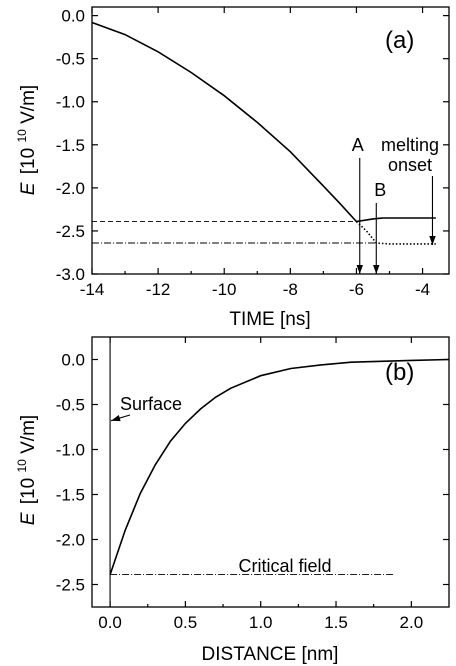 This screenshot has width=456, height=666. I want to click on panel-a-y-tick-label: -1.5, so click(70, 145).